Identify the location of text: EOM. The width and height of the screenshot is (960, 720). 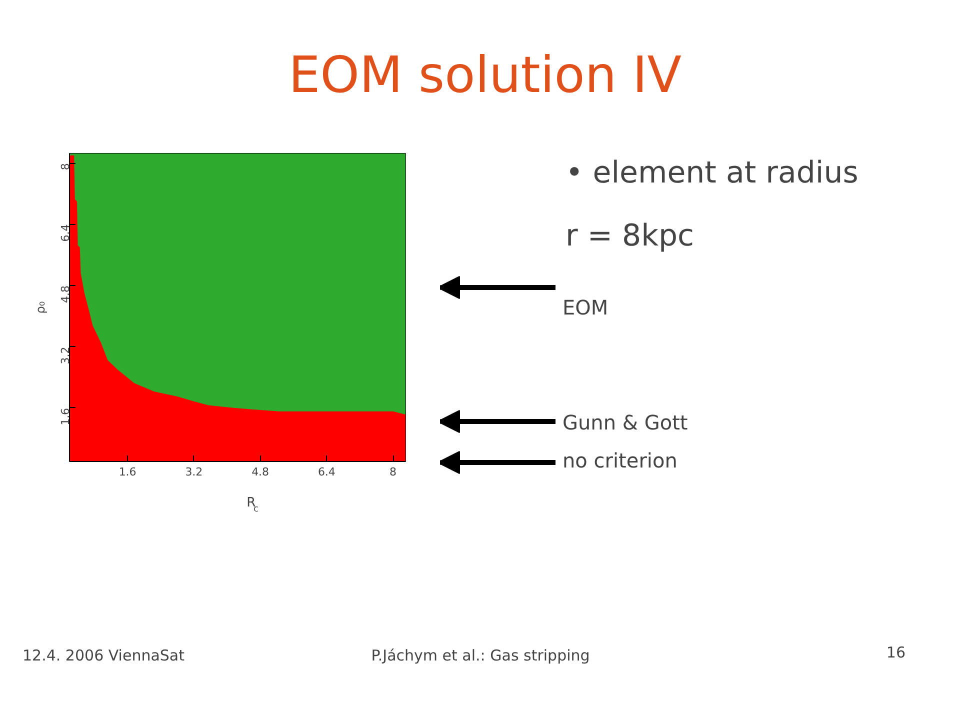
(585, 308).